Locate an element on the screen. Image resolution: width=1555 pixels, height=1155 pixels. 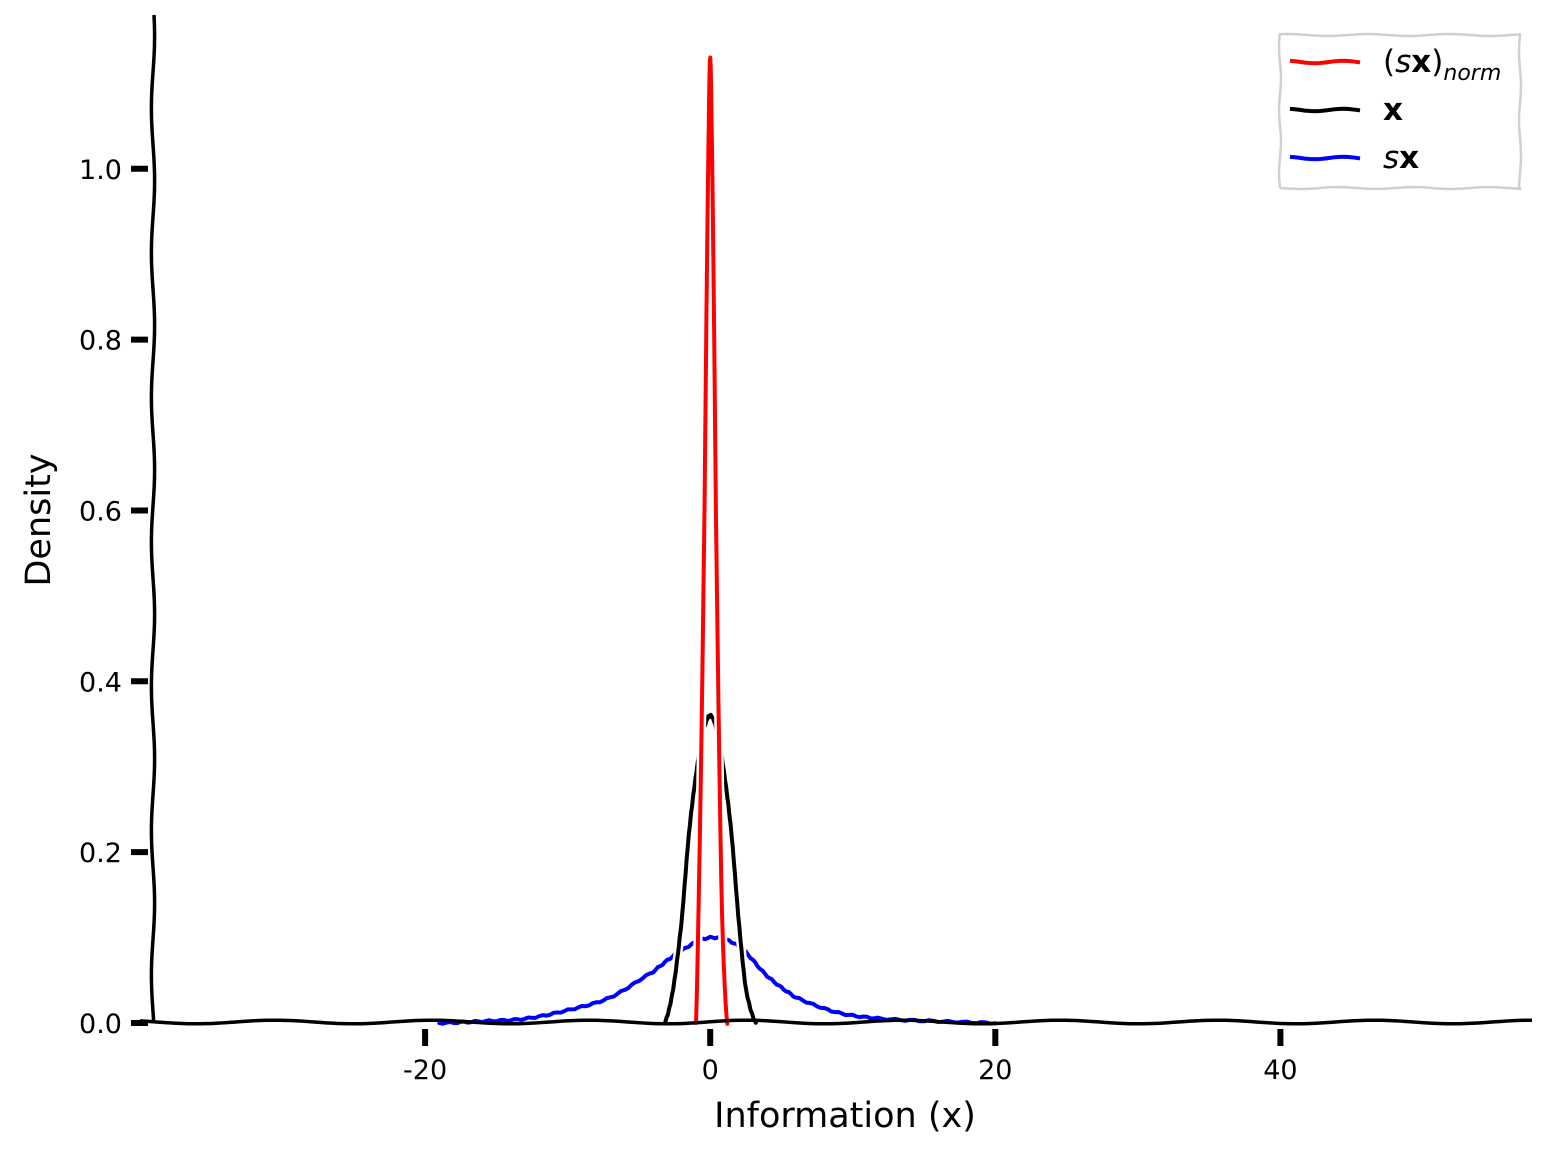
legend-item: x is located at coordinates (1346, 110).